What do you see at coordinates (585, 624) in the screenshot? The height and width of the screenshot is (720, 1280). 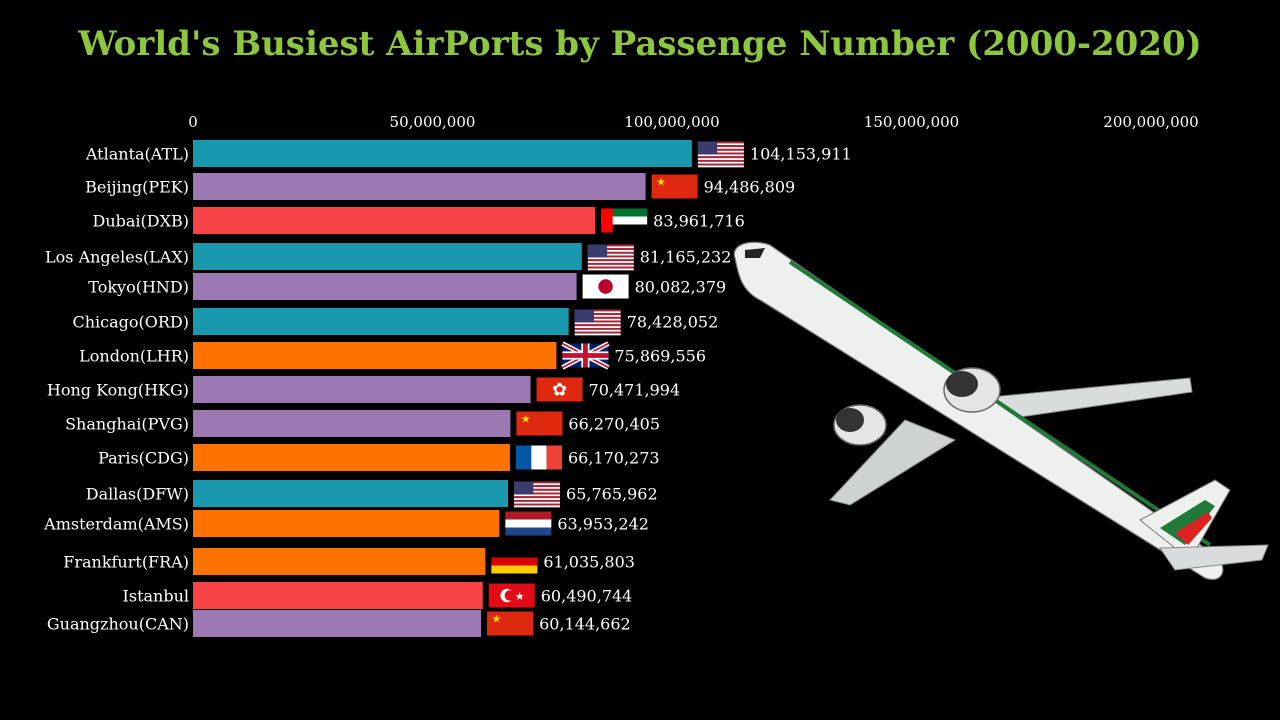 I see `value-label: 60,144,662` at bounding box center [585, 624].